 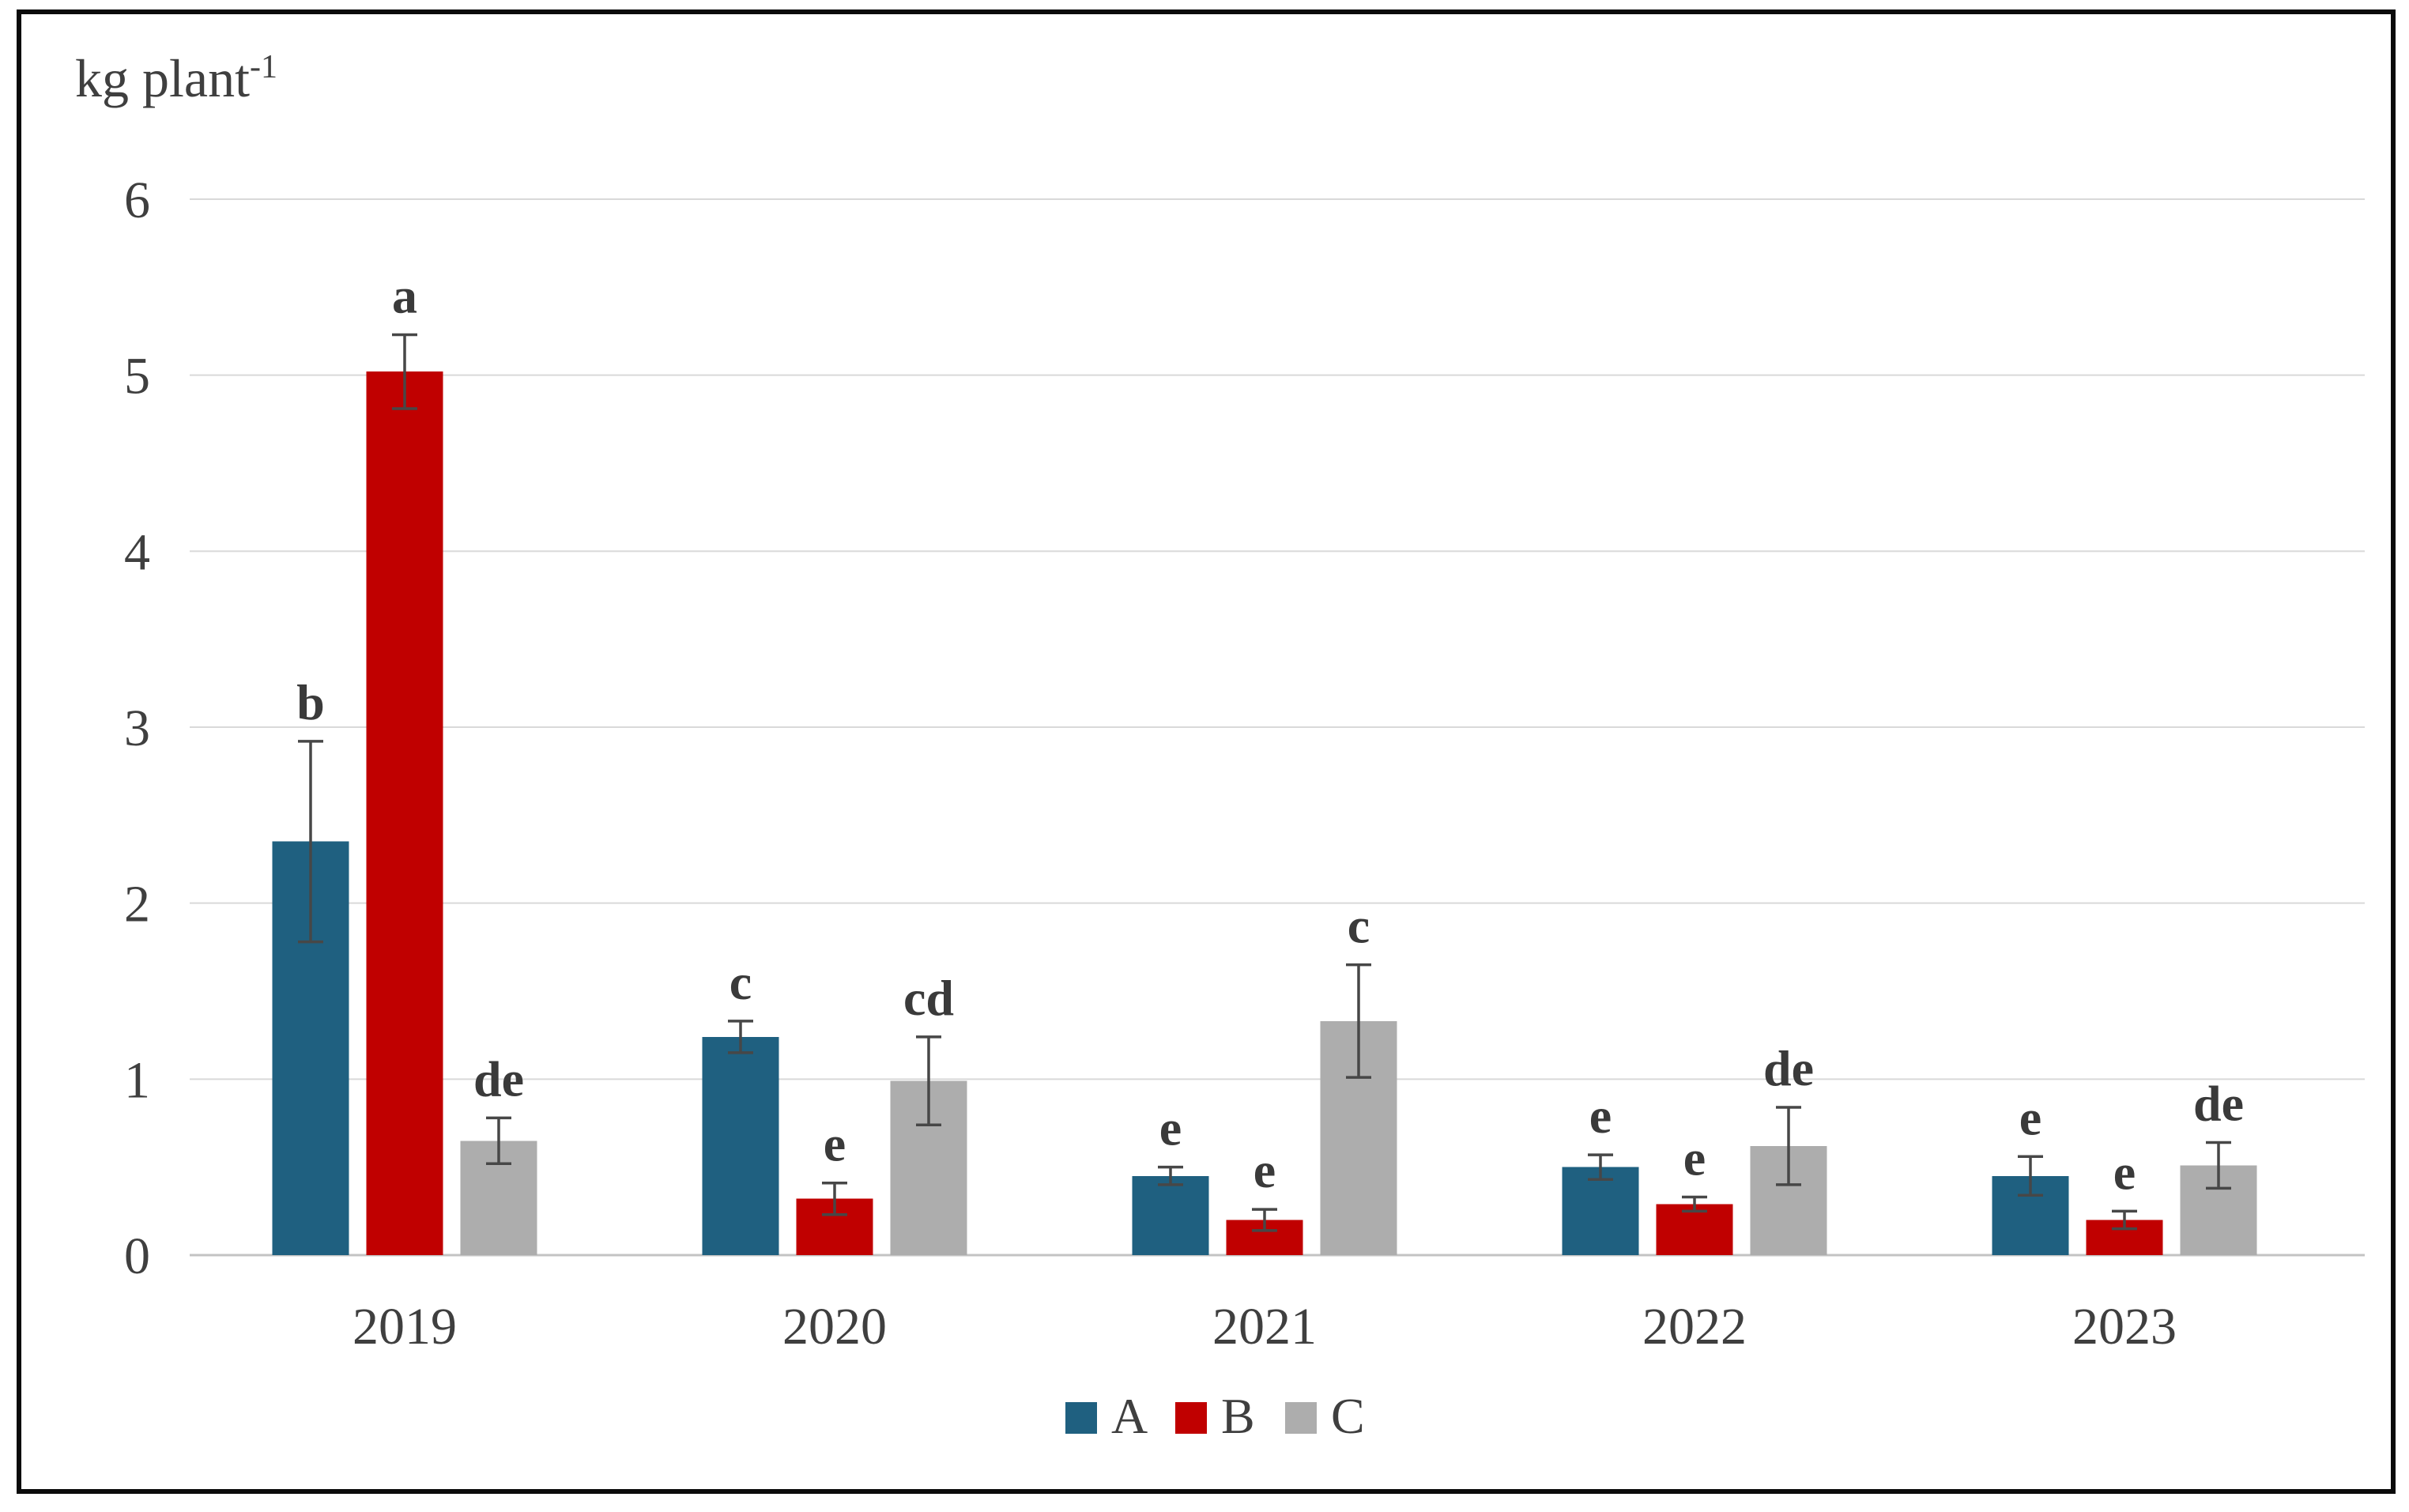 What do you see at coordinates (740, 982) in the screenshot?
I see `significance-letter-A-2020: c` at bounding box center [740, 982].